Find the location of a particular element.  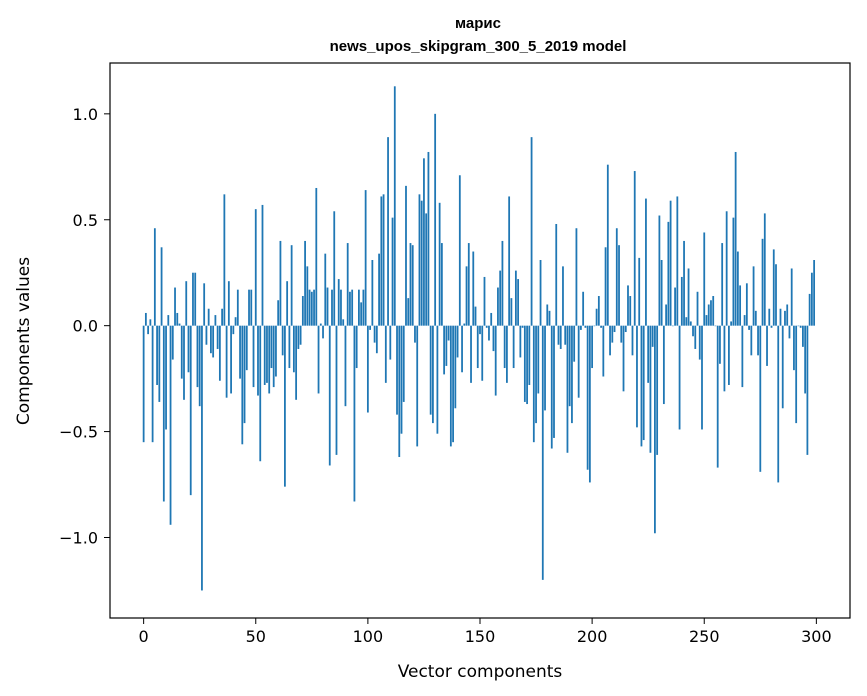

x-axis-label: Vector components is located at coordinates (480, 672).